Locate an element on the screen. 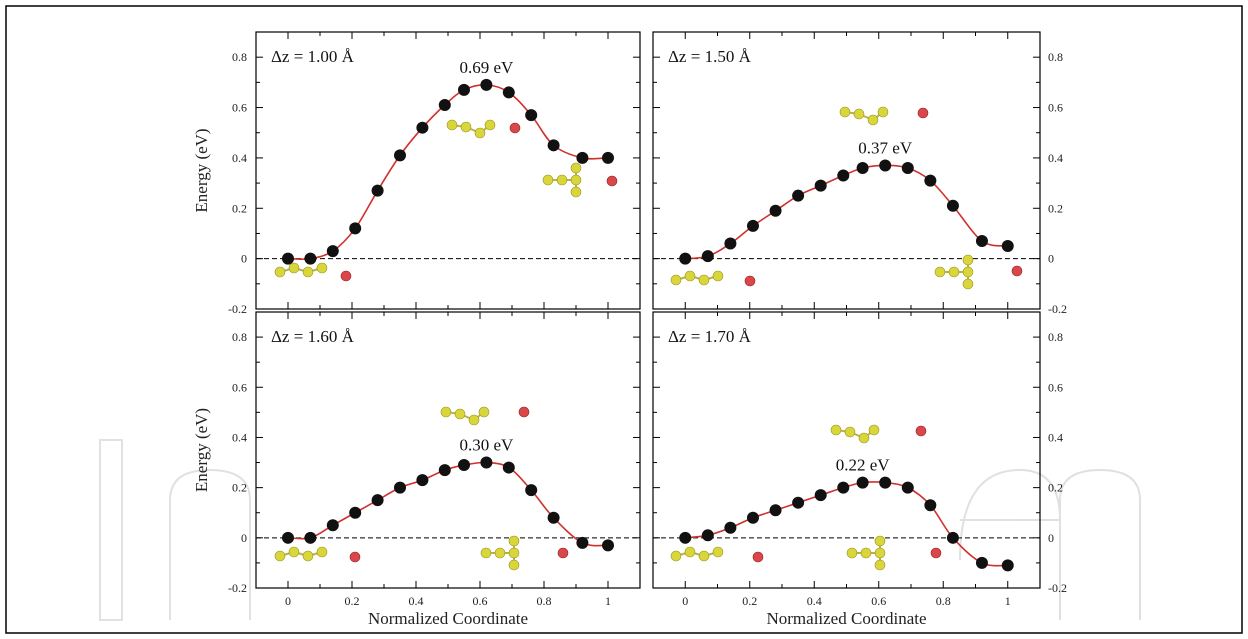 The height and width of the screenshot is (639, 1248). x-tick-label: 0.2 is located at coordinates (749, 601).